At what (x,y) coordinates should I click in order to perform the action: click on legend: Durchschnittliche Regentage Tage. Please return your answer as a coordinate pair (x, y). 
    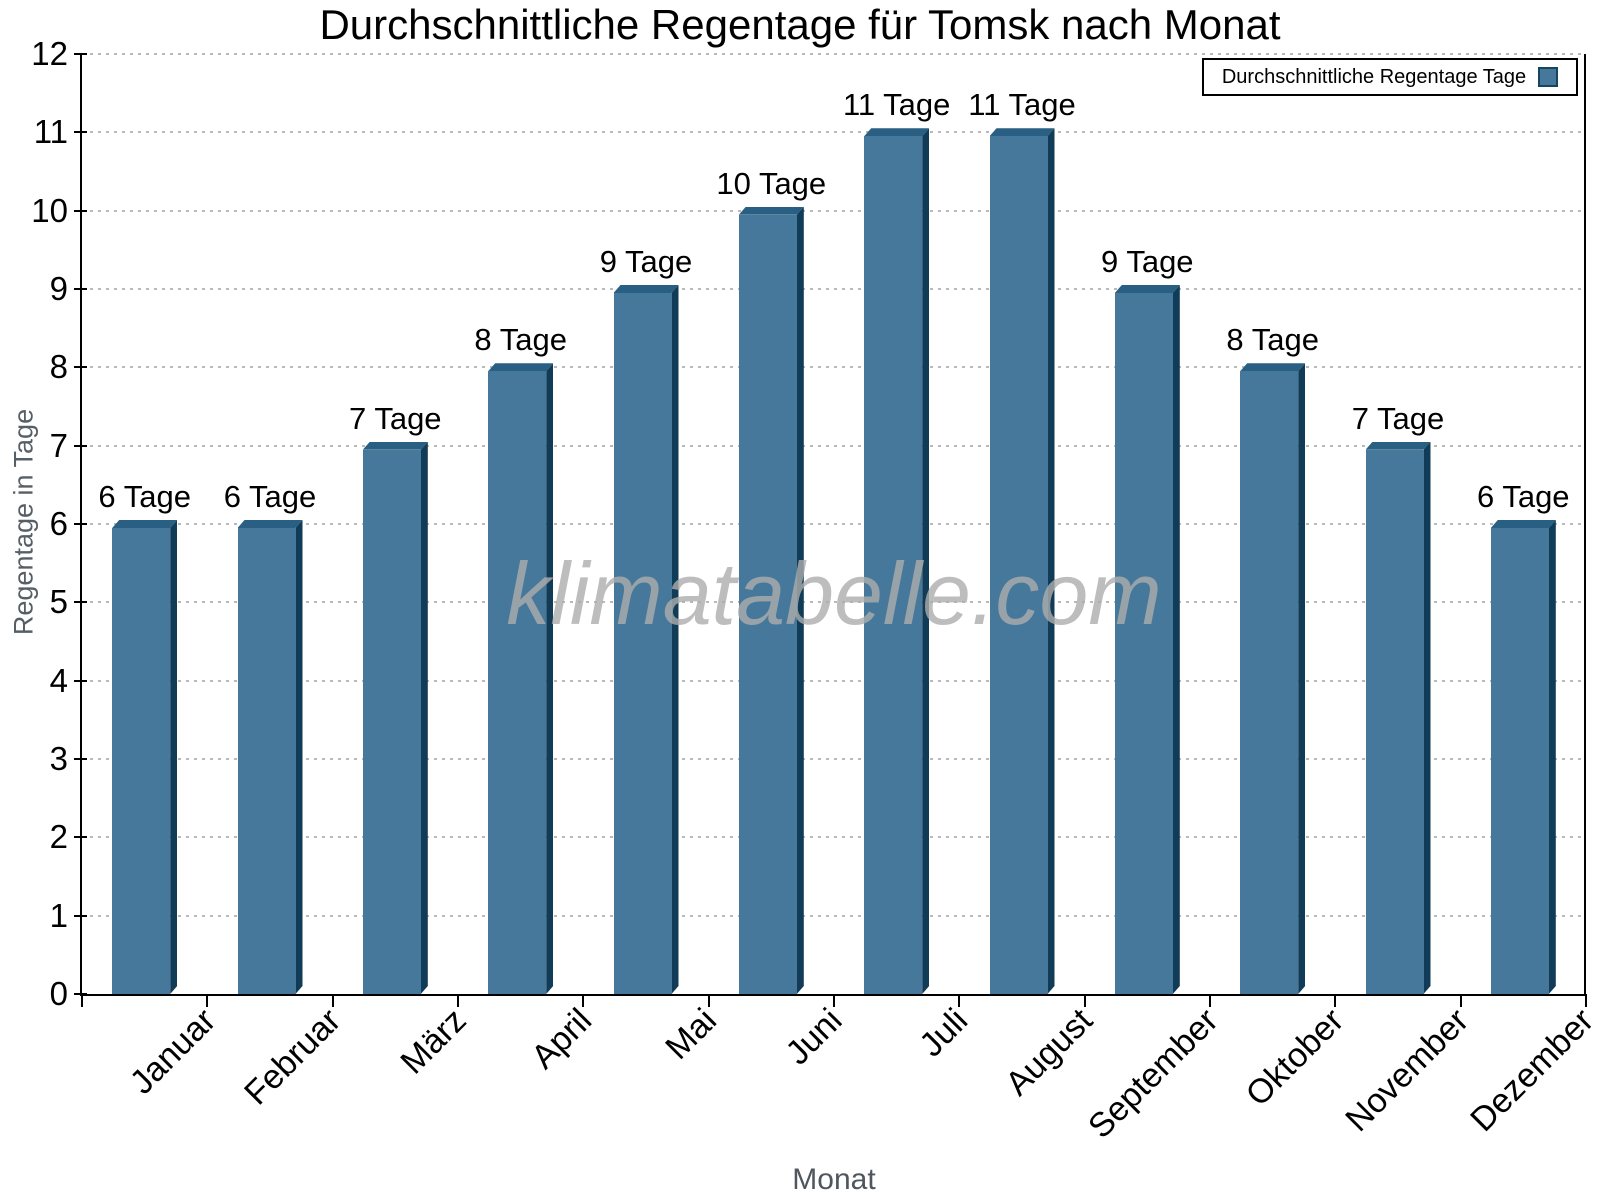
    Looking at the image, I should click on (1390, 77).